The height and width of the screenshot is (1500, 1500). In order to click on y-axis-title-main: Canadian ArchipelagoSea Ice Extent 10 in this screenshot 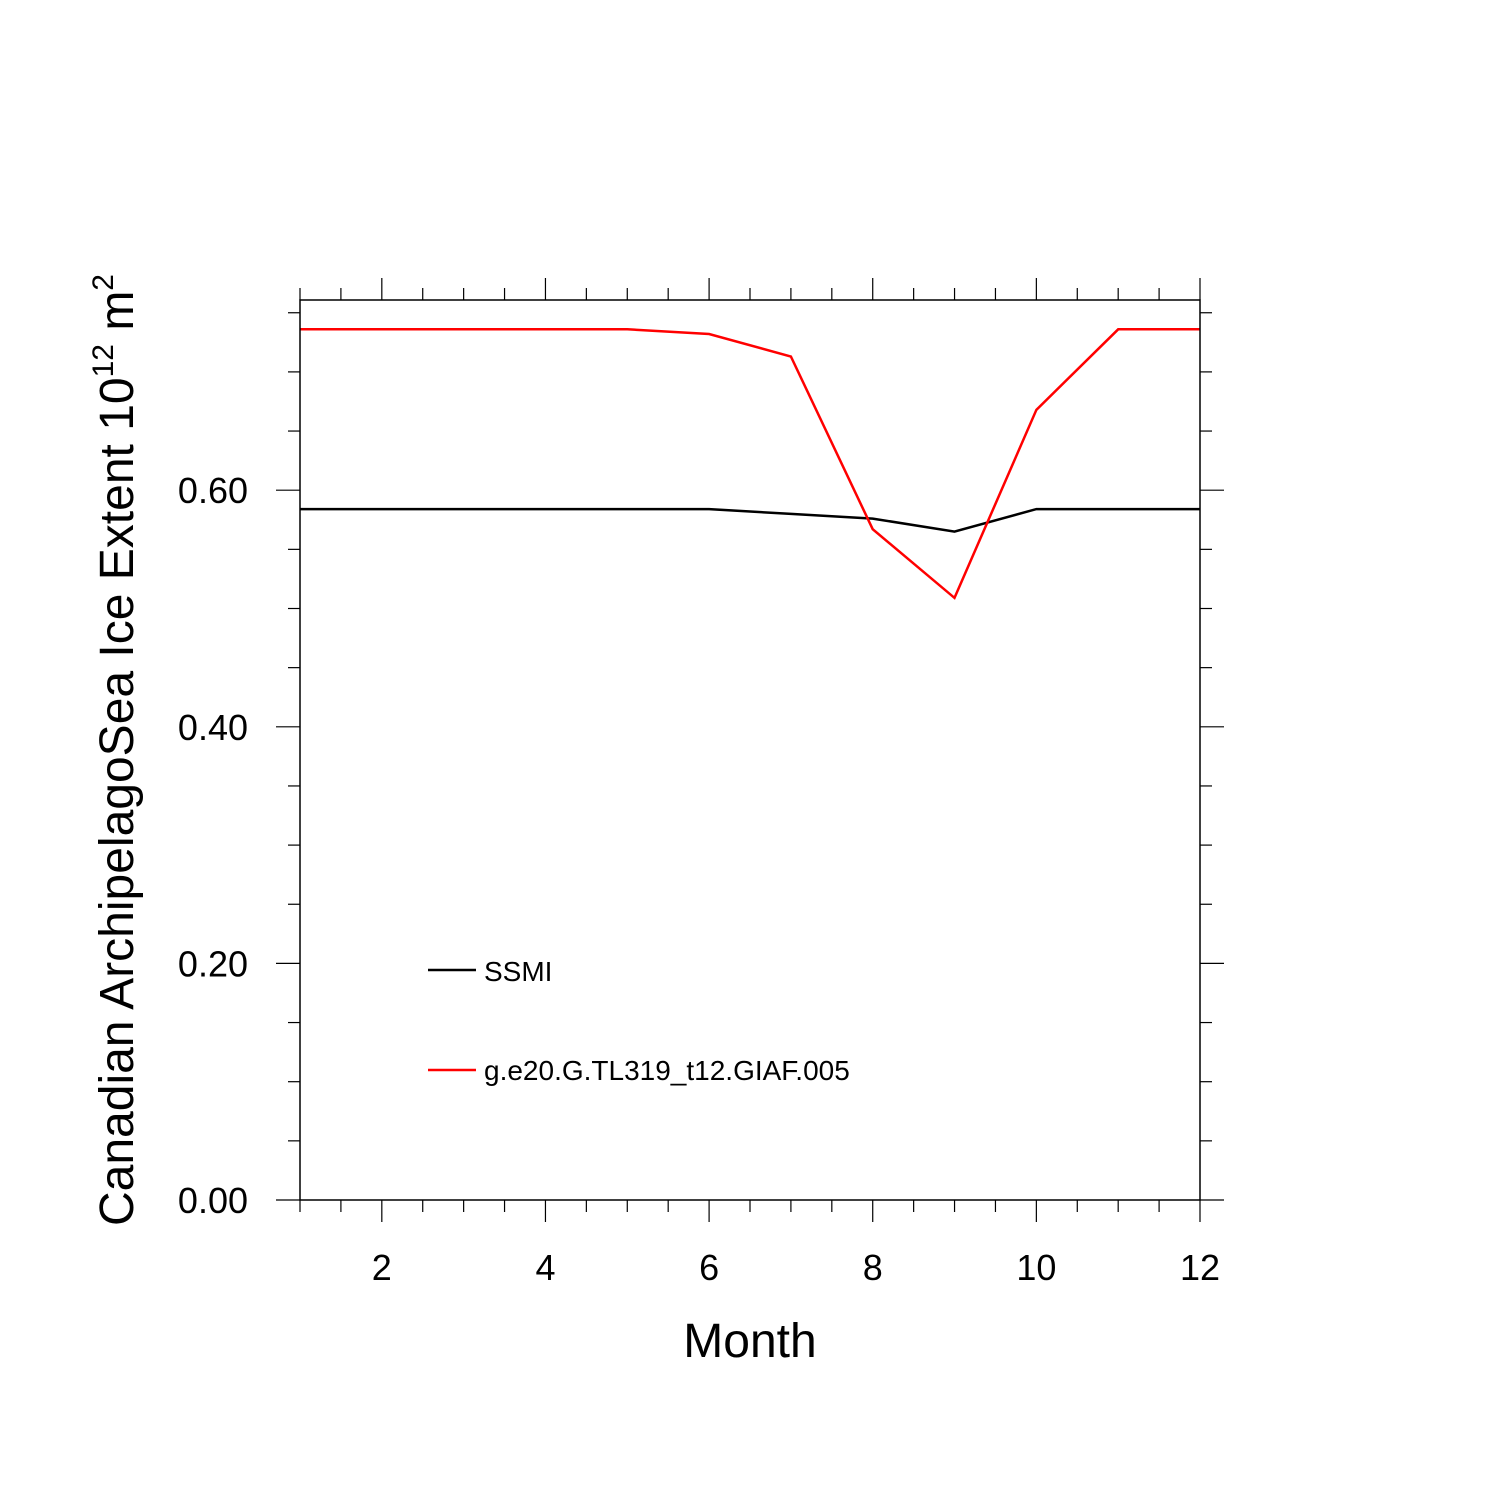, I will do `click(117, 801)`.